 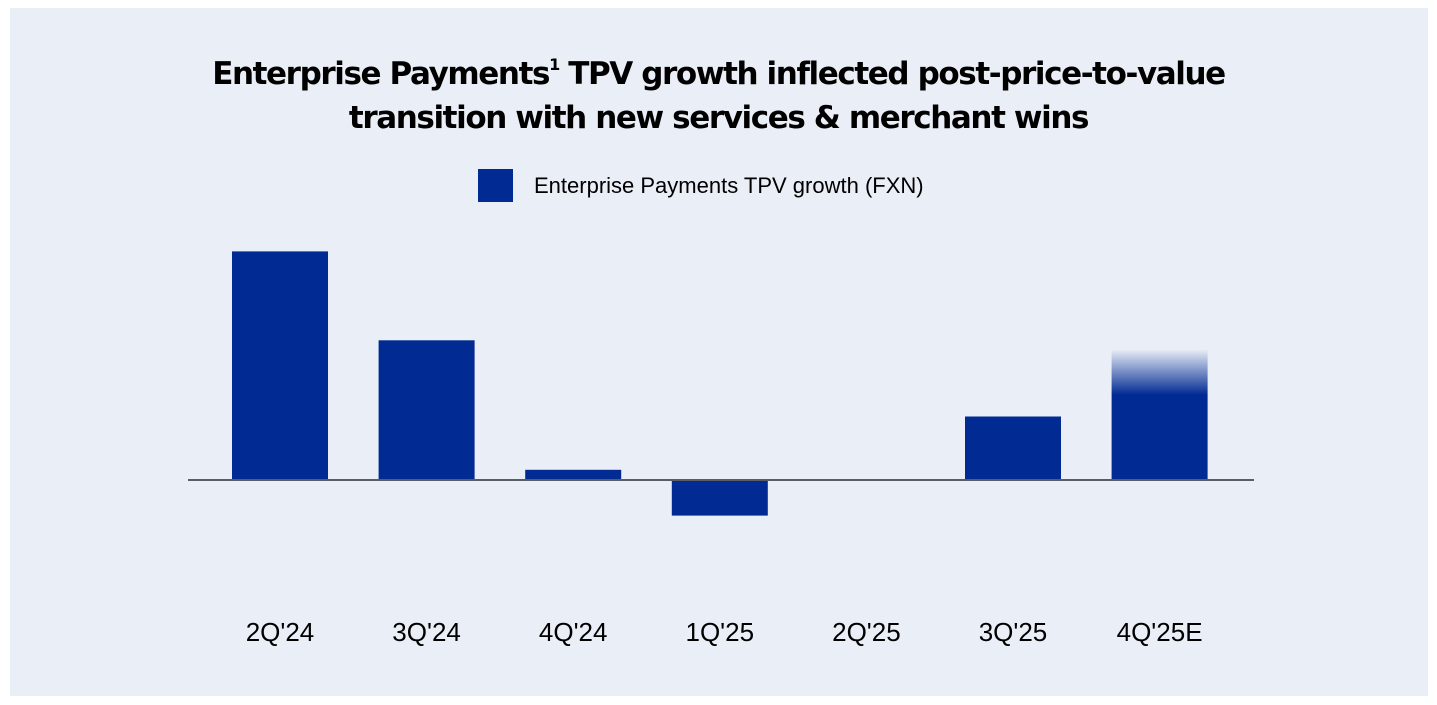 I want to click on title-footnote-marker: 1, so click(x=554, y=64).